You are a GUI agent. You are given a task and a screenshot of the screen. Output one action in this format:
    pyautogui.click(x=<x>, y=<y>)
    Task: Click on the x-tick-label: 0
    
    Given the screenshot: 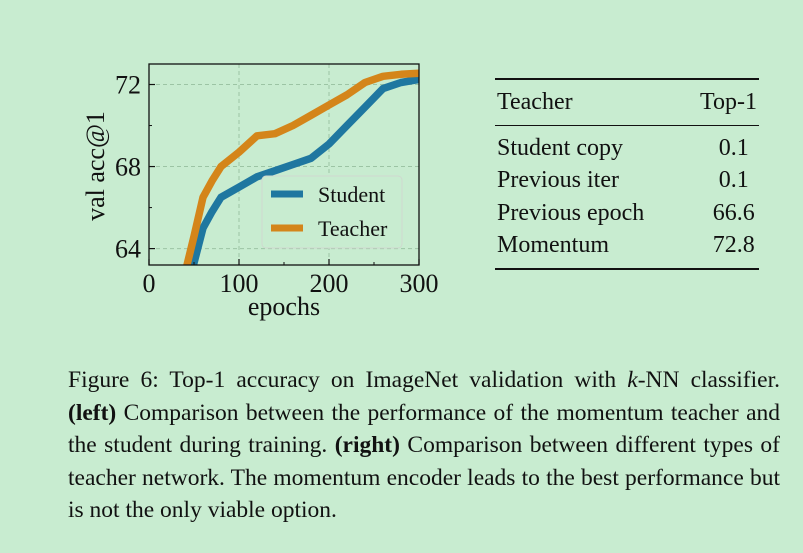 What is the action you would take?
    pyautogui.click(x=149, y=283)
    